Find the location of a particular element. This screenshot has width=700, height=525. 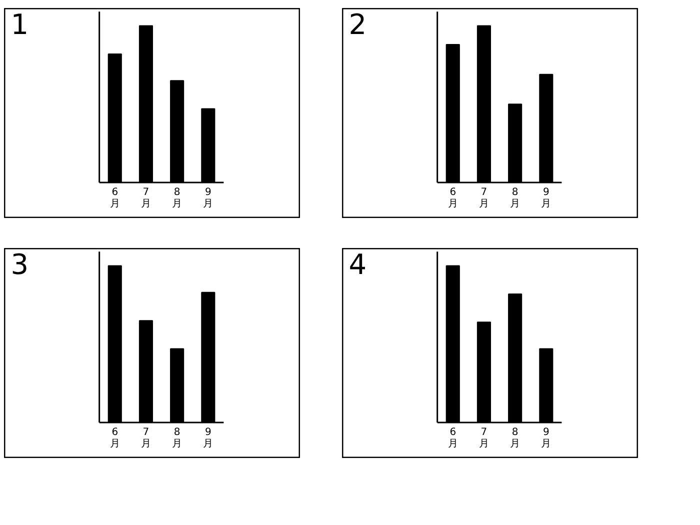

chart-title: 2 is located at coordinates (357, 25).